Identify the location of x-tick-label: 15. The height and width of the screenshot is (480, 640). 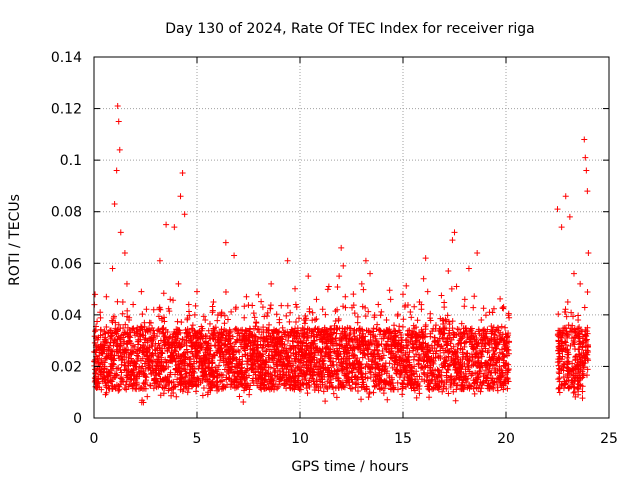
(403, 439).